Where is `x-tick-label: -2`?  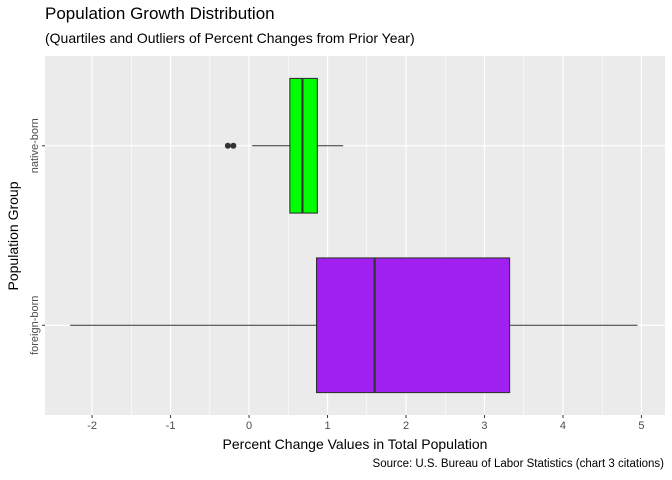 x-tick-label: -2 is located at coordinates (92, 426).